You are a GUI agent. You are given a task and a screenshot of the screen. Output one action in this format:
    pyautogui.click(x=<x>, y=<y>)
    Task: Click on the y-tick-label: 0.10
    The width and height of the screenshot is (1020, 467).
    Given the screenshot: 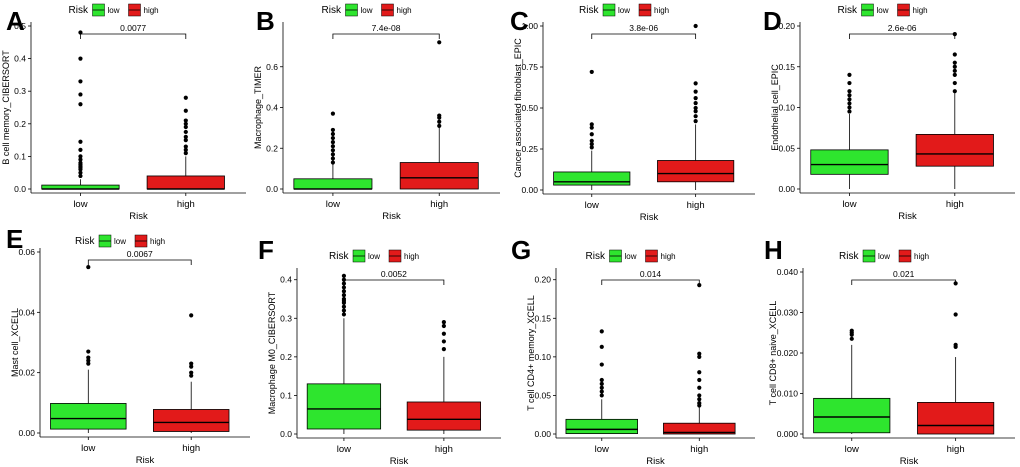 What is the action you would take?
    pyautogui.click(x=542, y=357)
    